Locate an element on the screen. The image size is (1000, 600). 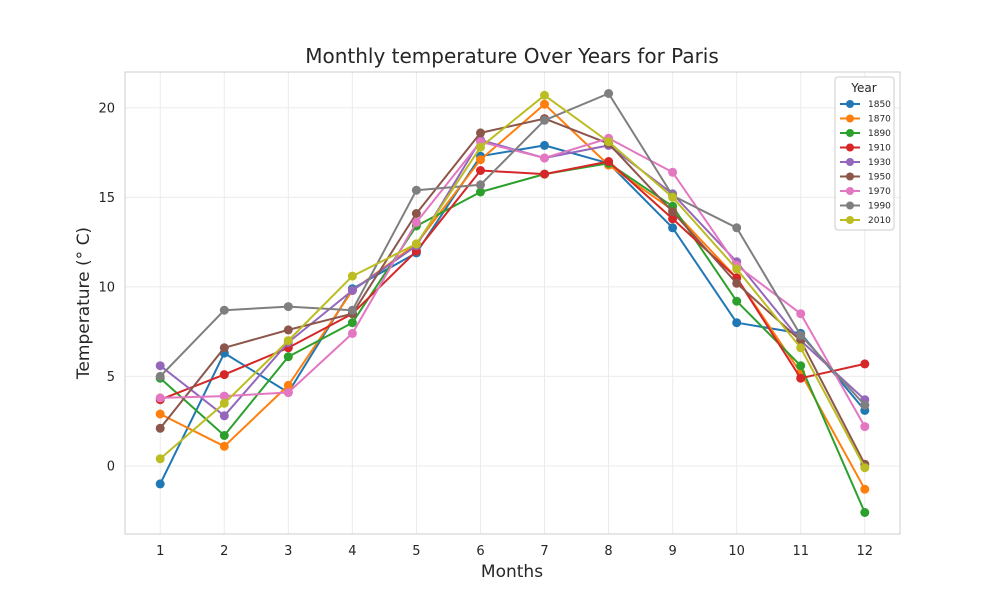
legend-items: 1850 1870 1890 1910 1930 1950 1970 1990 2010 is located at coordinates (865, 163).